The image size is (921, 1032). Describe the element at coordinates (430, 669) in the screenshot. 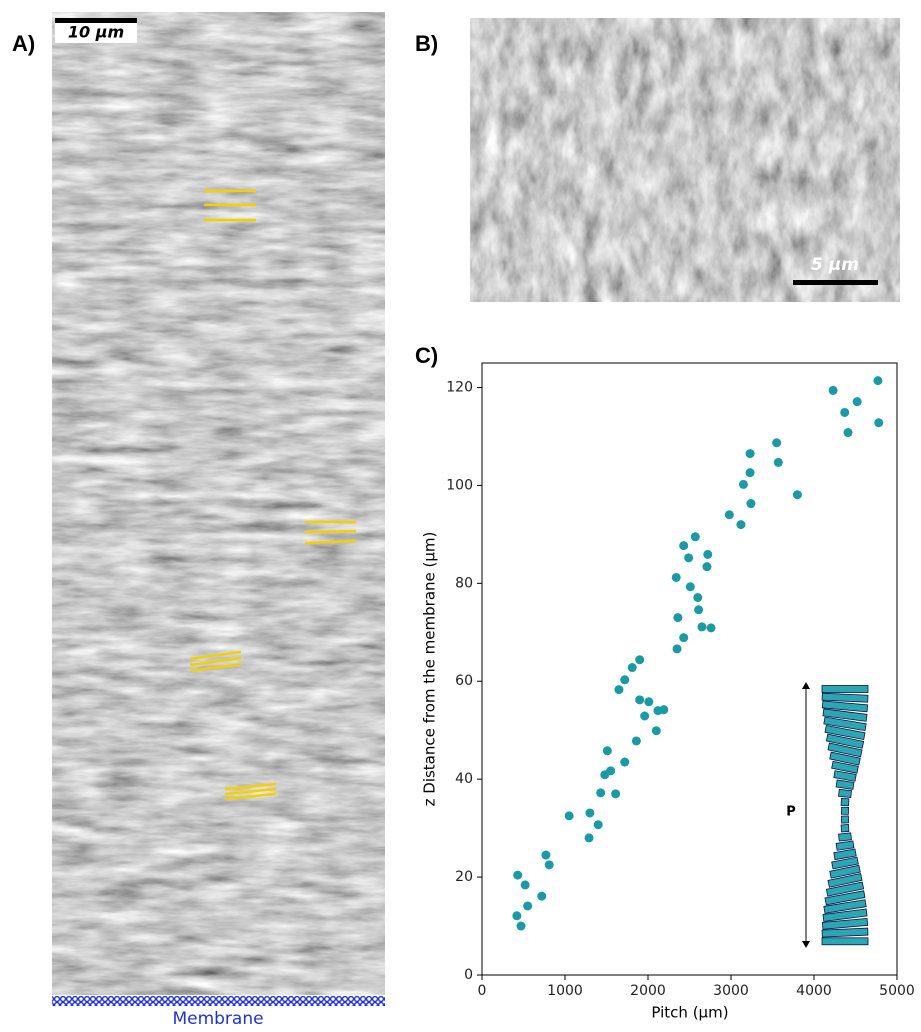

I see `y-axis-label: z Distance from the membrane (µm)` at that location.